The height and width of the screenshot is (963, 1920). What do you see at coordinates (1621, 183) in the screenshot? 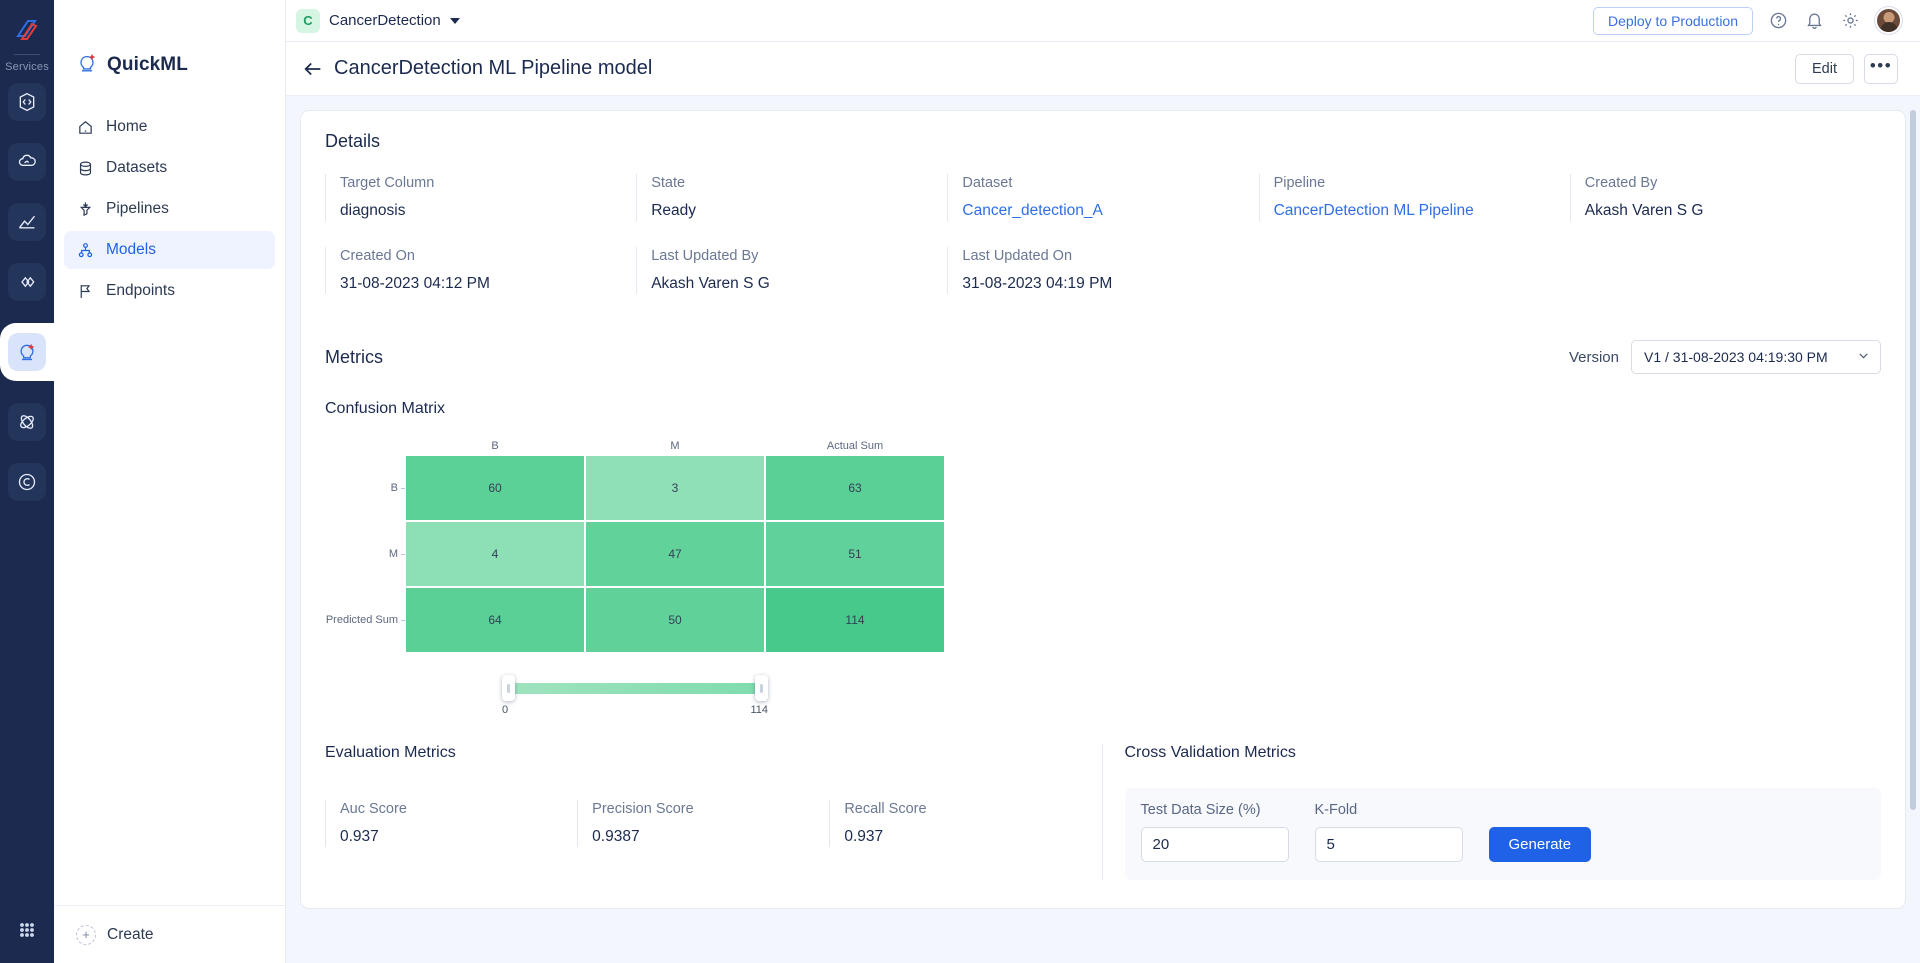
I see `detail-label: Created By` at bounding box center [1621, 183].